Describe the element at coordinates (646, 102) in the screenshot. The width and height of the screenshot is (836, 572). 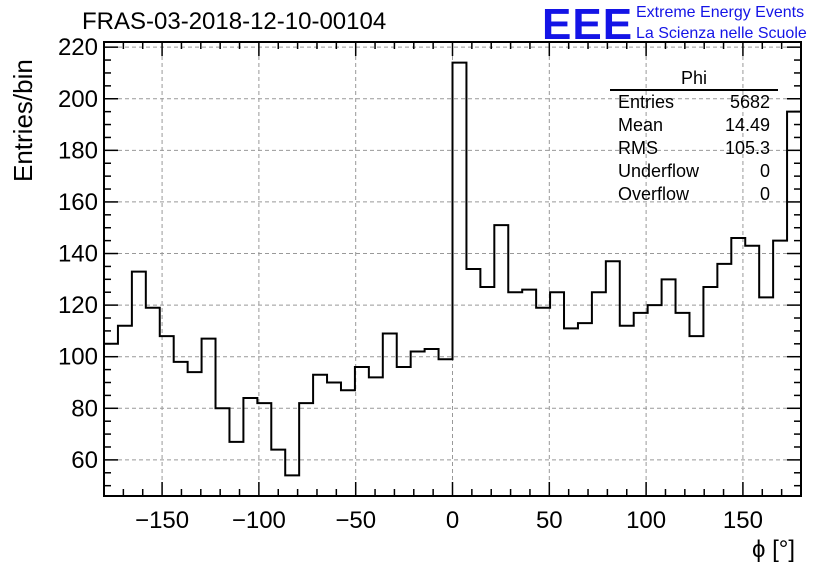
I see `stats-label: Entries` at that location.